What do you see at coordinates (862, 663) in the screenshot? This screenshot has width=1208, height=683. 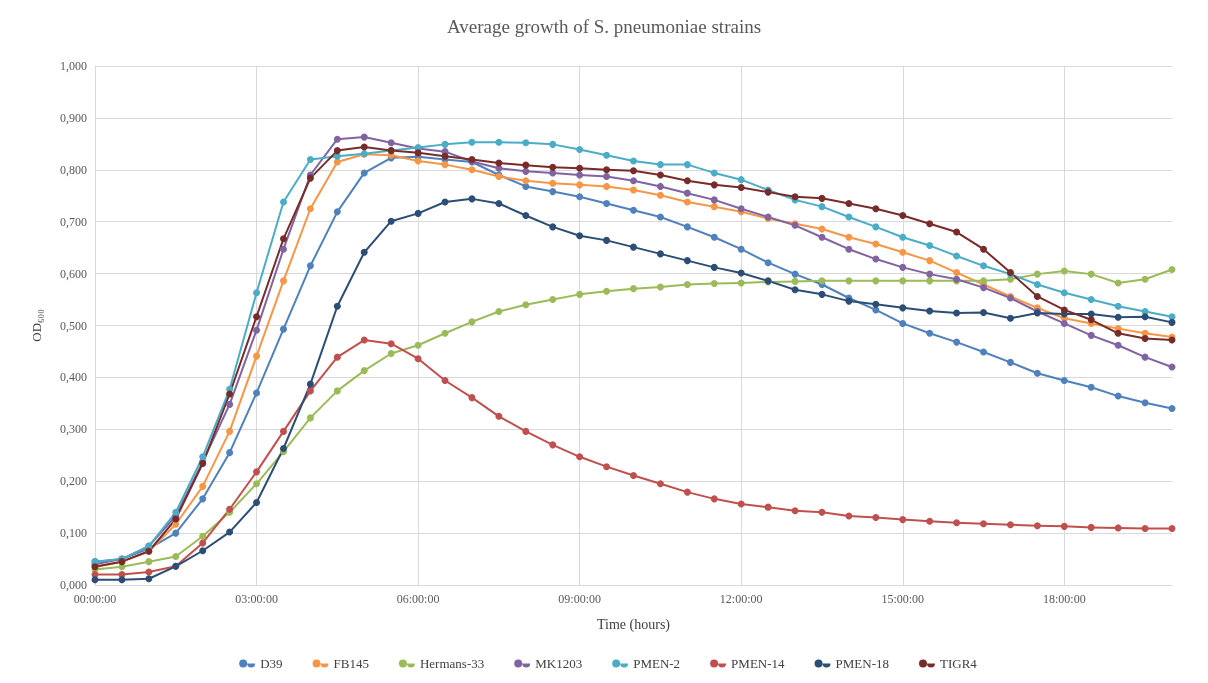 I see `legend-label: PMEN-18` at bounding box center [862, 663].